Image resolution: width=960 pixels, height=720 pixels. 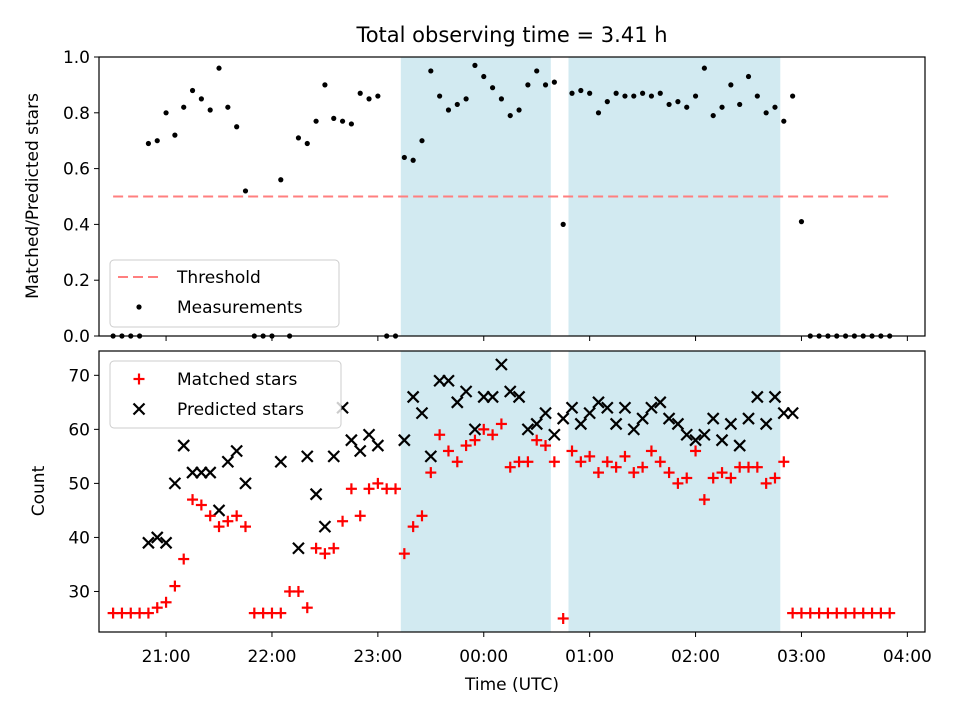 What do you see at coordinates (79, 430) in the screenshot?
I see `y-tick-label: 60` at bounding box center [79, 430].